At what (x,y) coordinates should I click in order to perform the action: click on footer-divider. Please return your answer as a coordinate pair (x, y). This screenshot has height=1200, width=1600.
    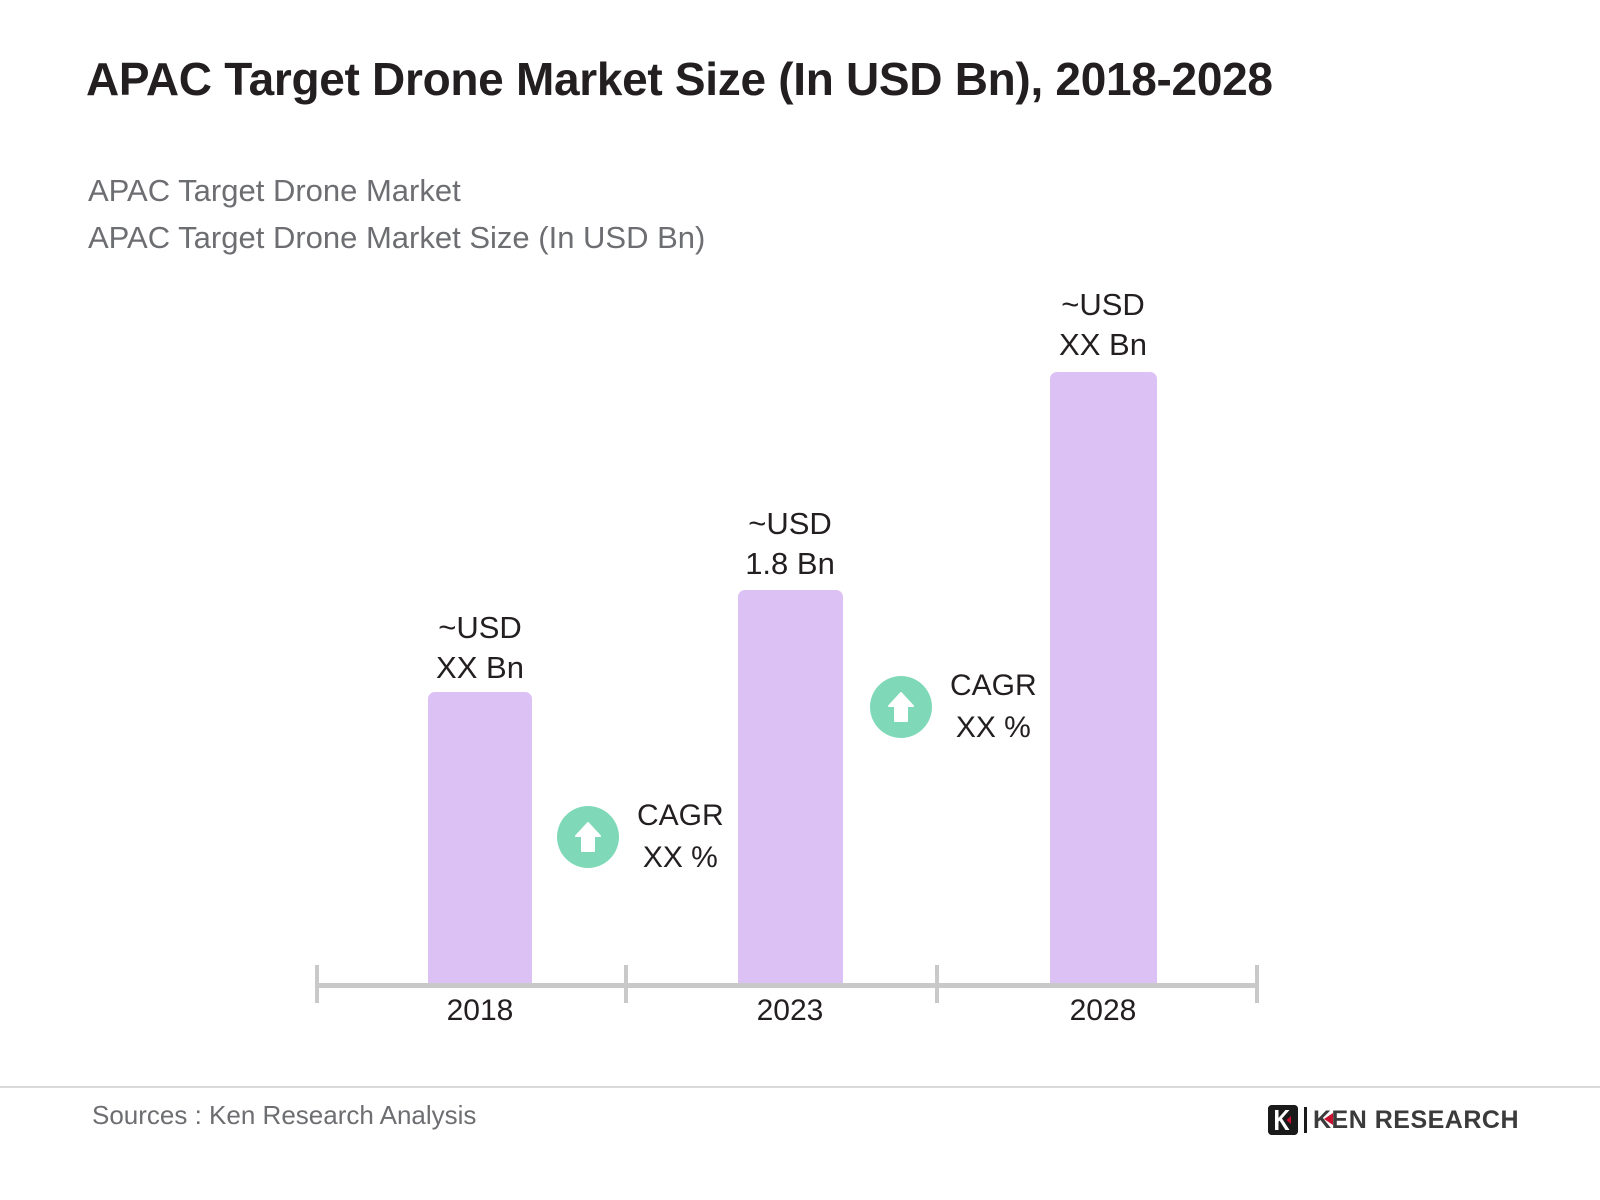
    Looking at the image, I should click on (800, 1087).